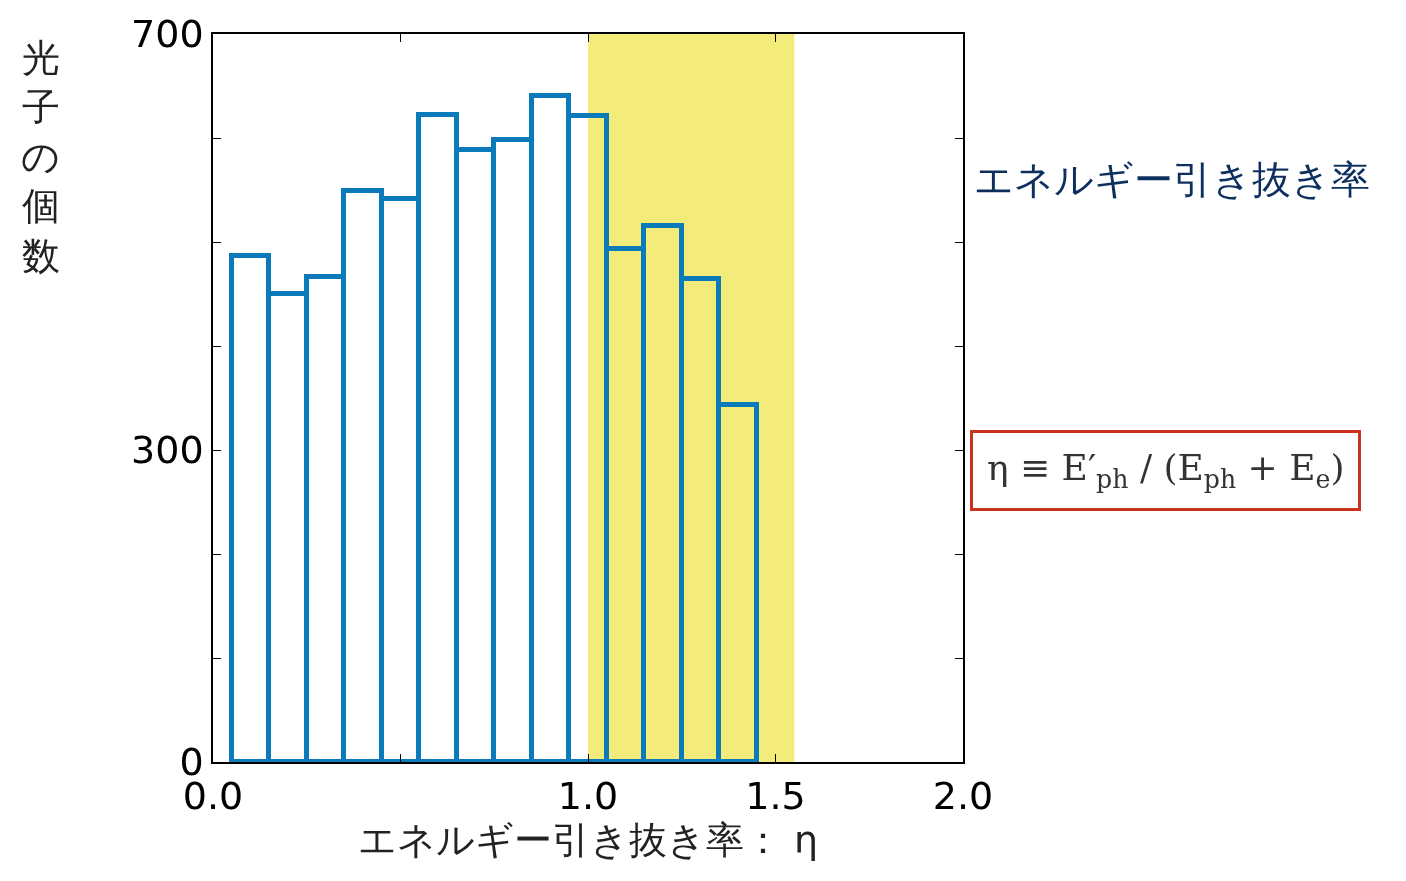 This screenshot has width=1406, height=881. I want to click on x-tick-label: 2.0, so click(963, 796).